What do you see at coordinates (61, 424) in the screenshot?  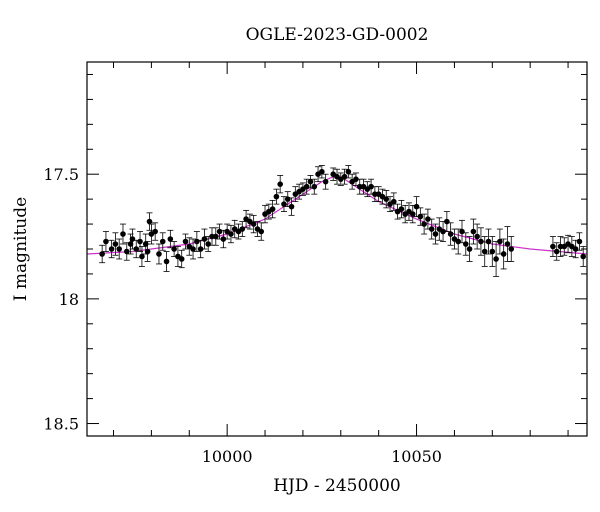 I see `y-tick-label: 18.5` at bounding box center [61, 424].